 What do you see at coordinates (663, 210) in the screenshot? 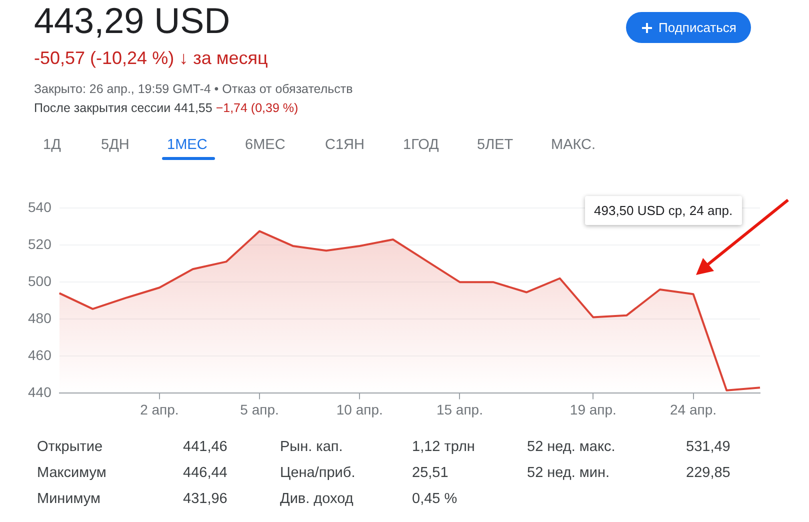
I see `annotation: 493,50 USD ср, 24 апр.` at bounding box center [663, 210].